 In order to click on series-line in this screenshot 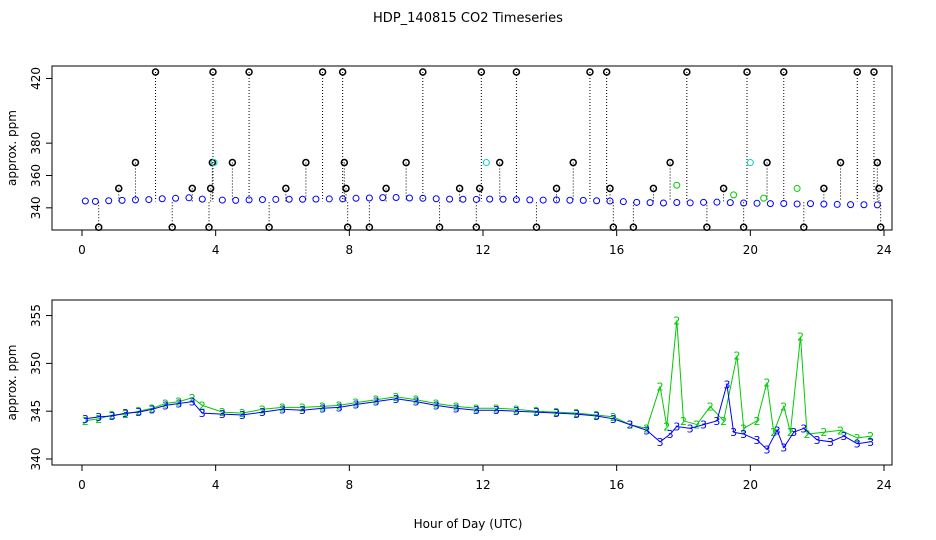, I will do `click(478, 417)`.